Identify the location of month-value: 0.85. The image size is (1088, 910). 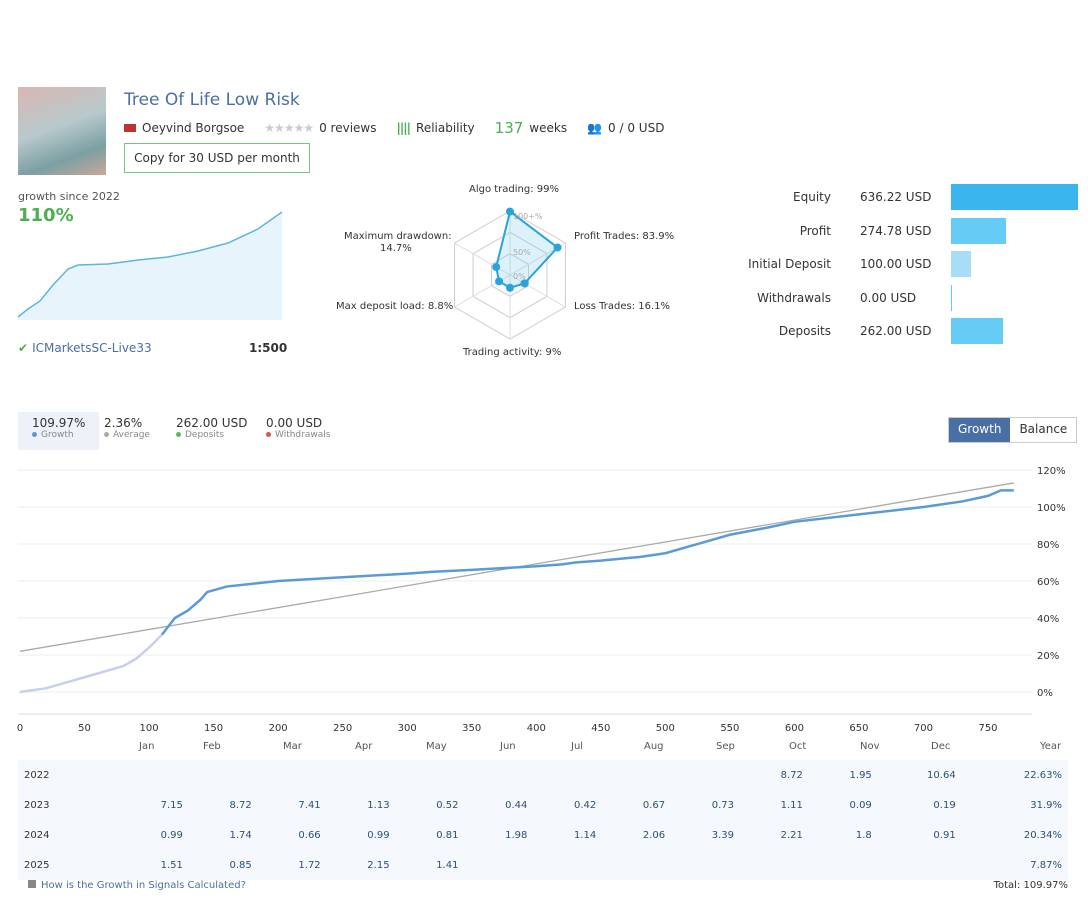
(240, 865).